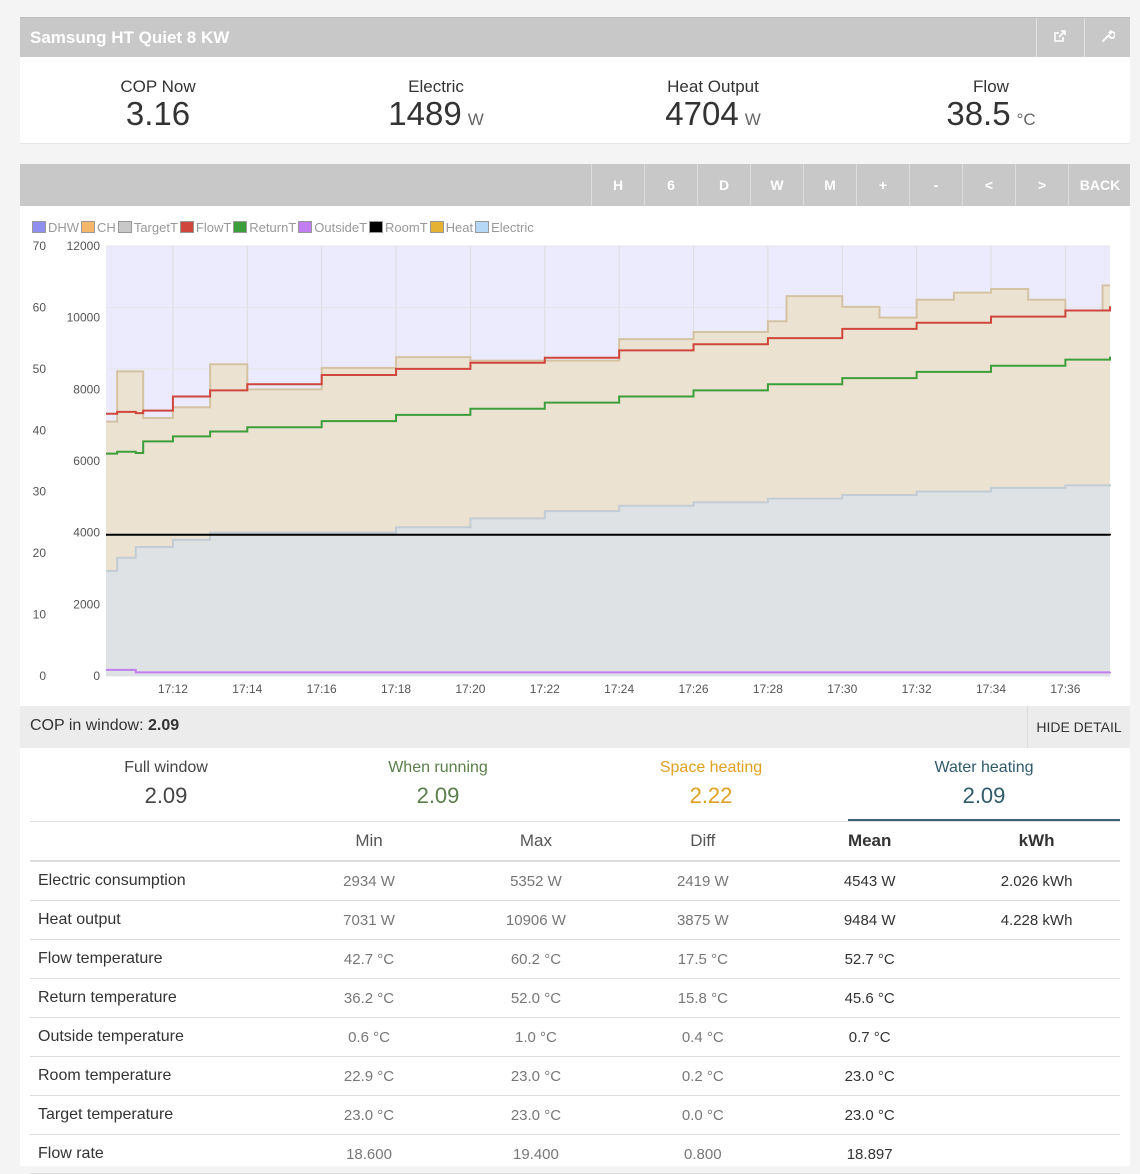  What do you see at coordinates (398, 227) in the screenshot?
I see `legend-item: RoomT` at bounding box center [398, 227].